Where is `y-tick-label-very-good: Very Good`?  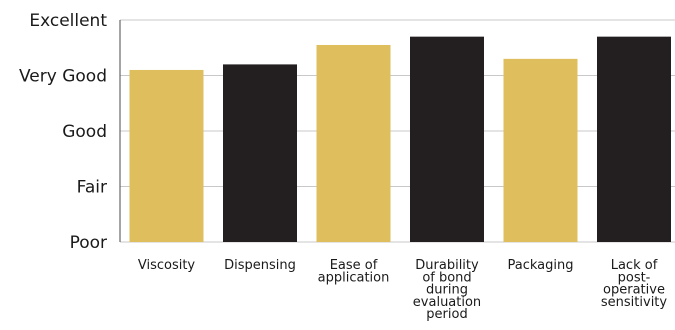 y-tick-label-very-good: Very Good is located at coordinates (63, 77).